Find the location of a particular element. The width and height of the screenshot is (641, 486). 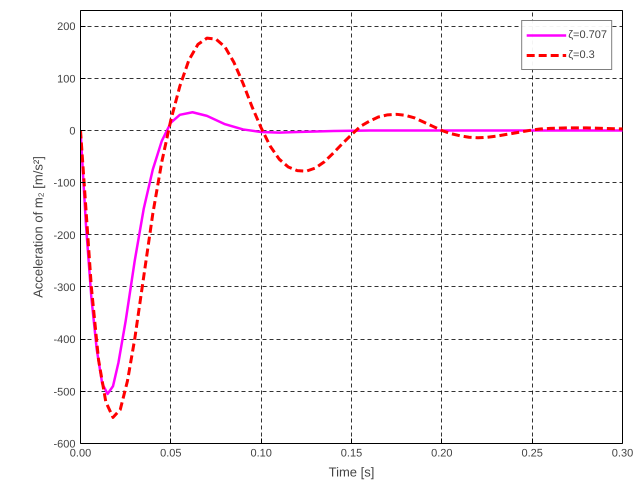

x-tick-label: 0.15 is located at coordinates (351, 454).